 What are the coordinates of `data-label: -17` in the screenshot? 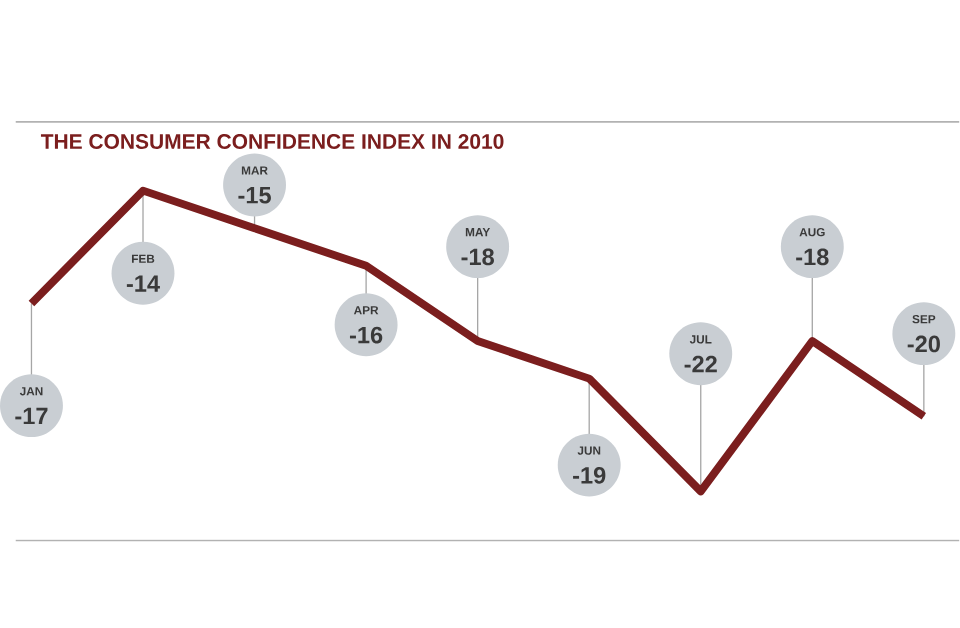 It's located at (31, 415).